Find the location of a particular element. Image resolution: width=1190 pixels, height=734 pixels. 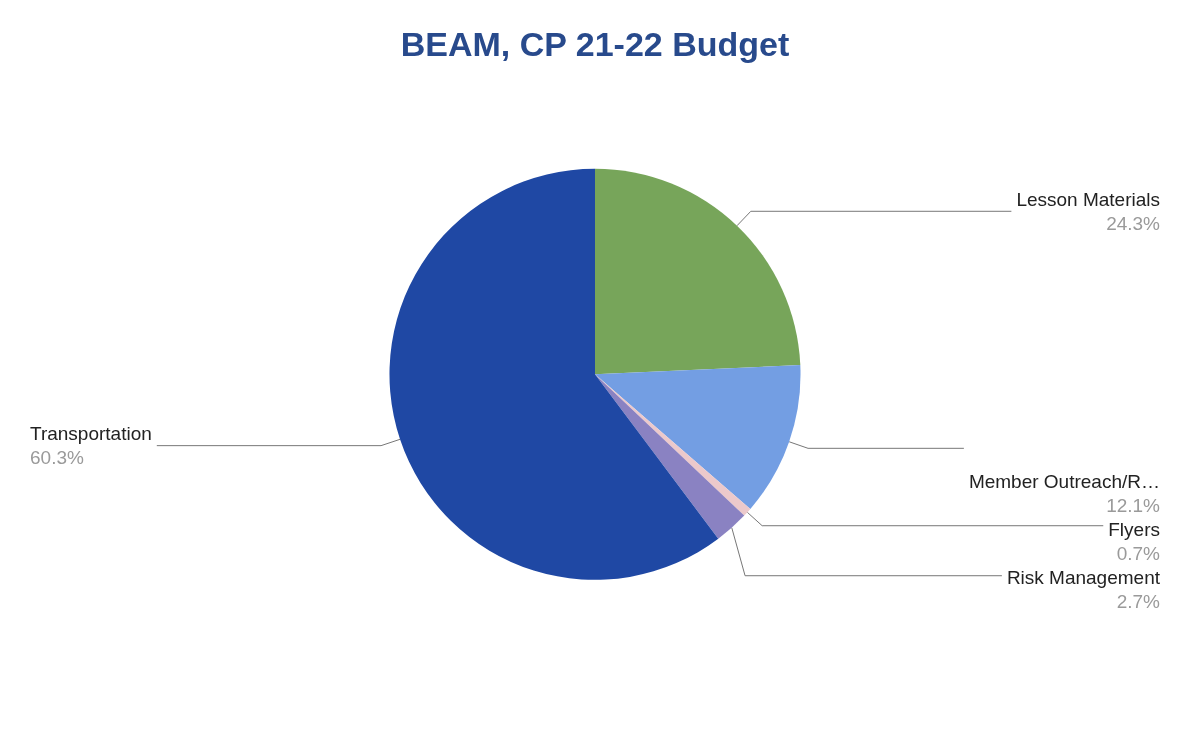

data-label: 2.7% is located at coordinates (1138, 602).